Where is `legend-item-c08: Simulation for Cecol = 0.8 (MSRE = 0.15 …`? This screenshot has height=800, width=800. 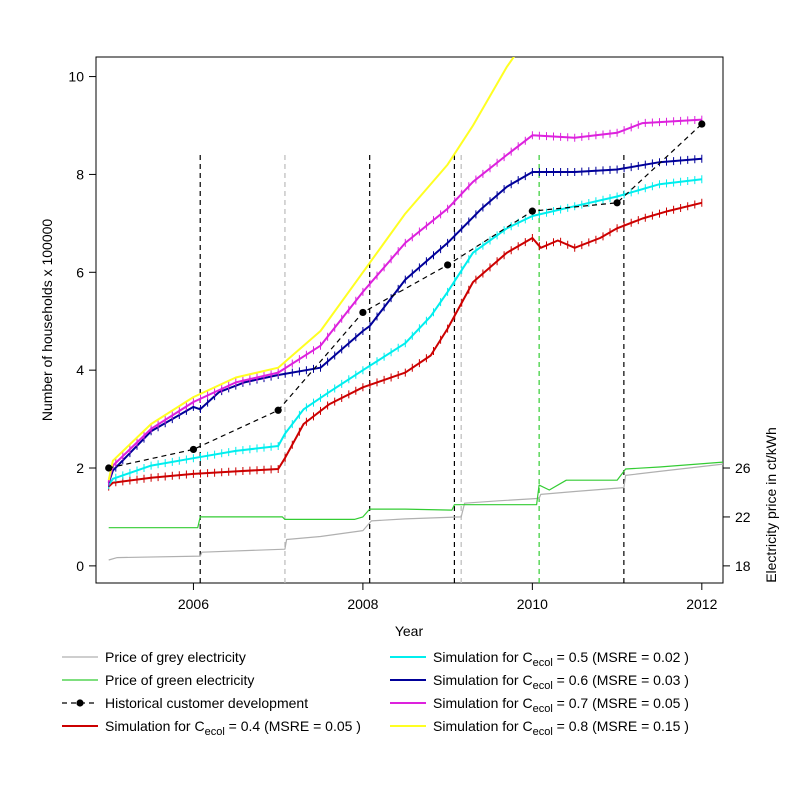
legend-item-c08: Simulation for Cecol = 0.8 (MSRE = 0.15 … is located at coordinates (539, 728).